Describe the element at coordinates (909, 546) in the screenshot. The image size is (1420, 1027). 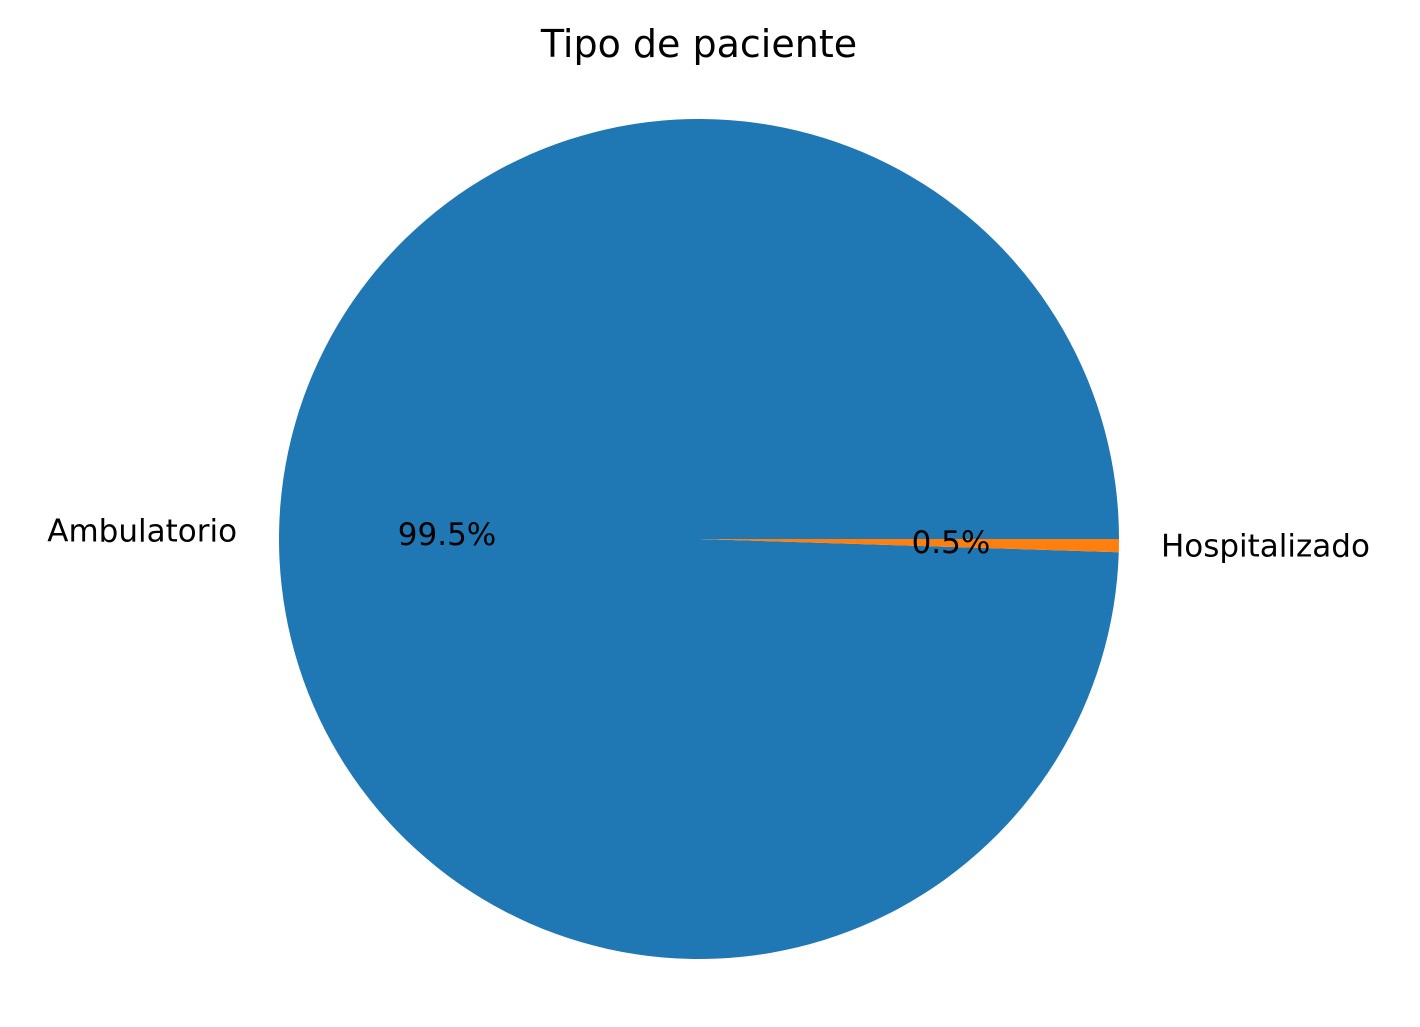
I see `pie-slice-hospitalizado` at that location.